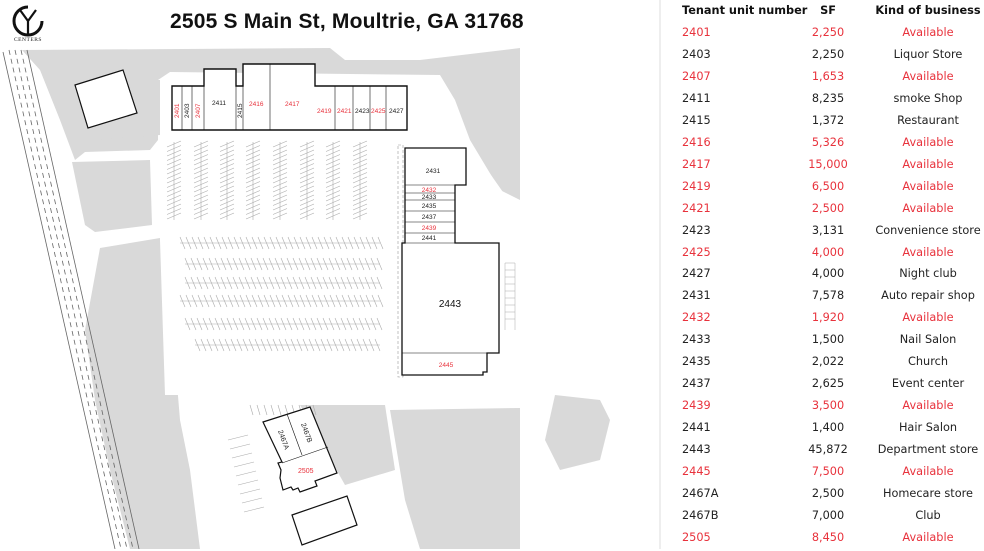 This screenshot has height=551, width=984. What do you see at coordinates (106, 99) in the screenshot?
I see `outparcel-building` at bounding box center [106, 99].